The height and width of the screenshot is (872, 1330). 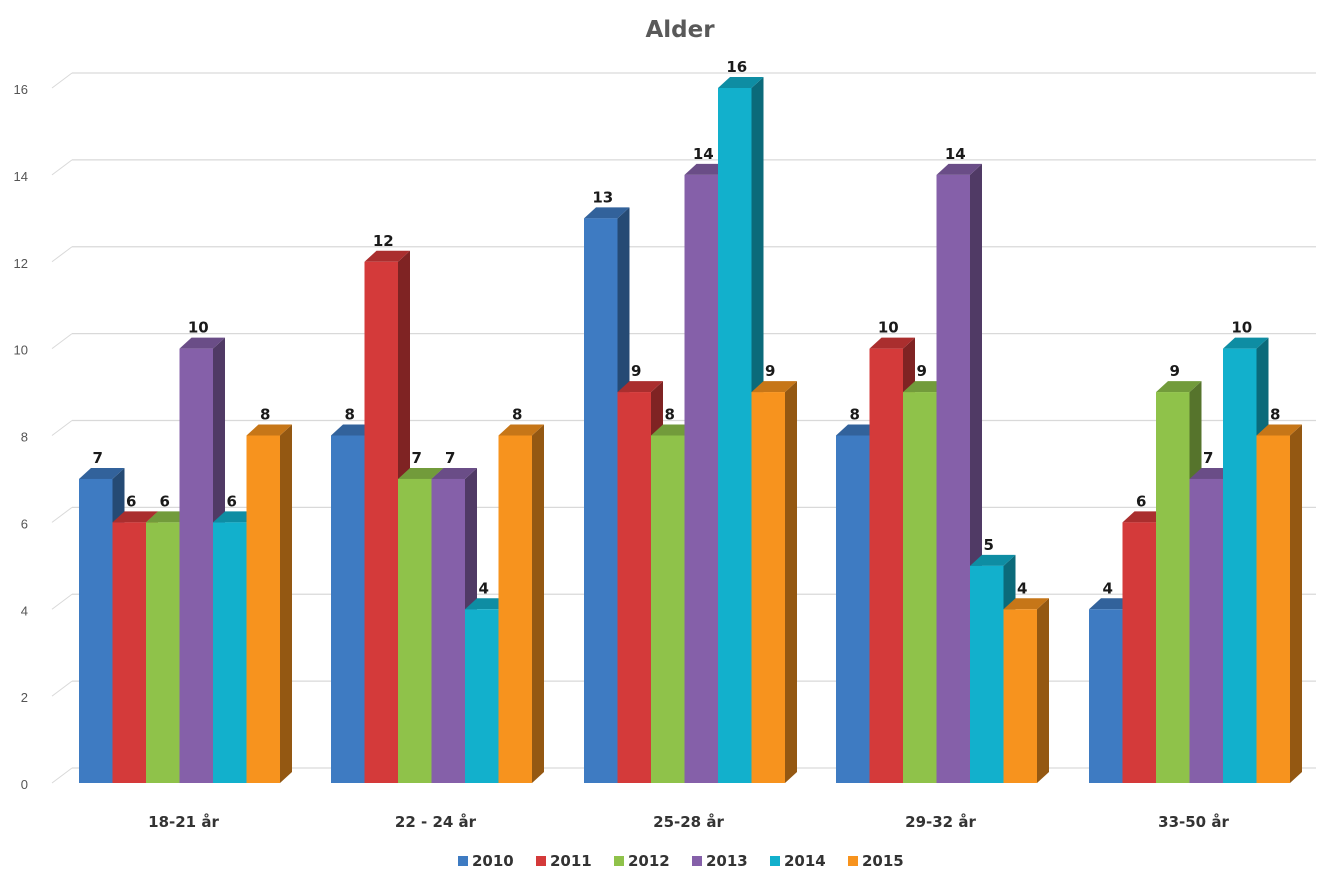 What do you see at coordinates (649, 861) in the screenshot?
I see `legend-label: 2012` at bounding box center [649, 861].